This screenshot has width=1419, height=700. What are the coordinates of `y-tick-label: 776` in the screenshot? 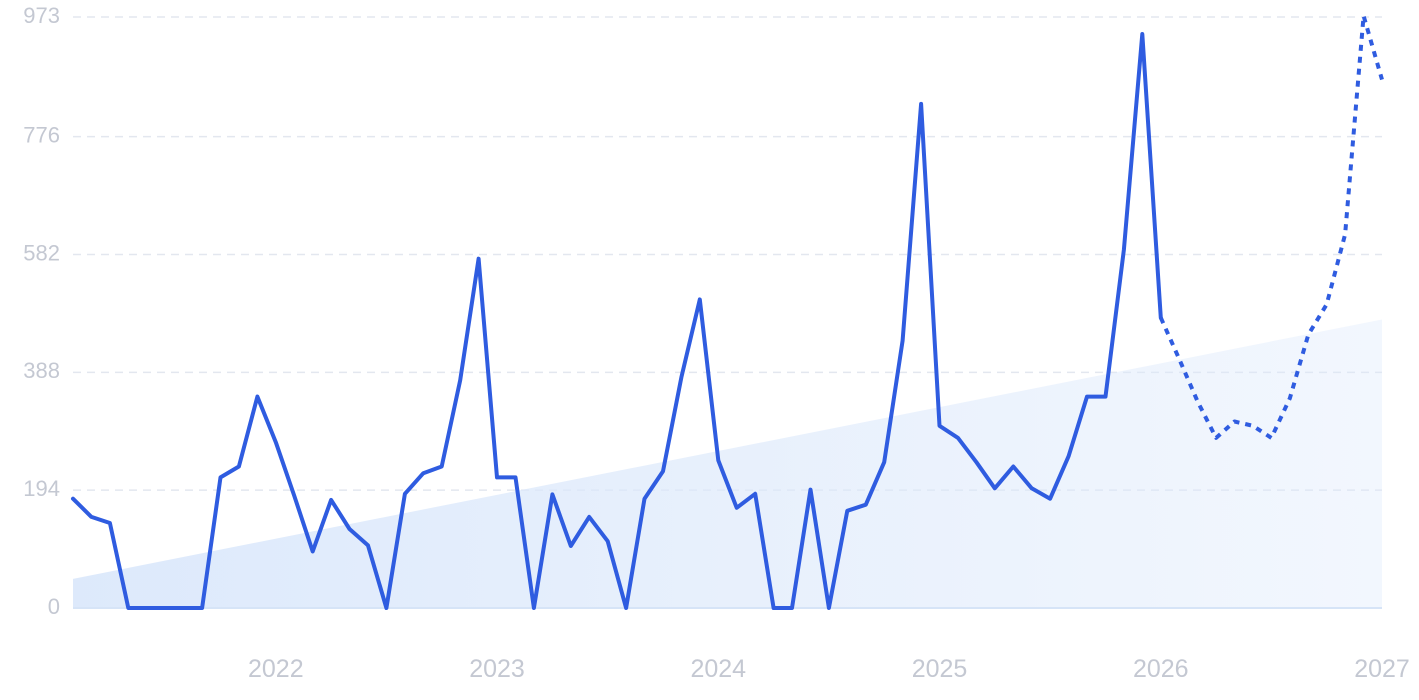 It's located at (41, 134).